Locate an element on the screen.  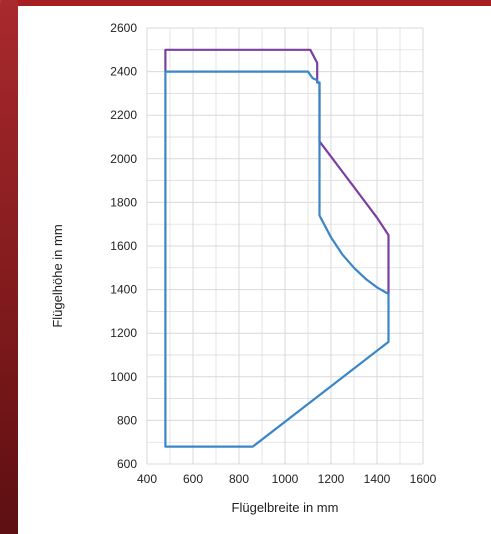
y-tick-label: 800 is located at coordinates (127, 420).